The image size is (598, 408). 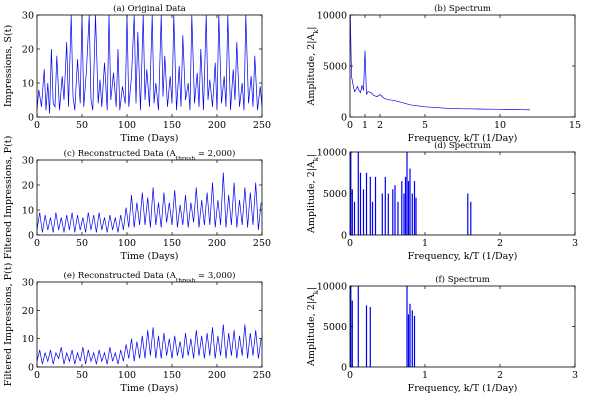 What do you see at coordinates (500, 125) in the screenshot?
I see `x-tick-label: 10` at bounding box center [500, 125].